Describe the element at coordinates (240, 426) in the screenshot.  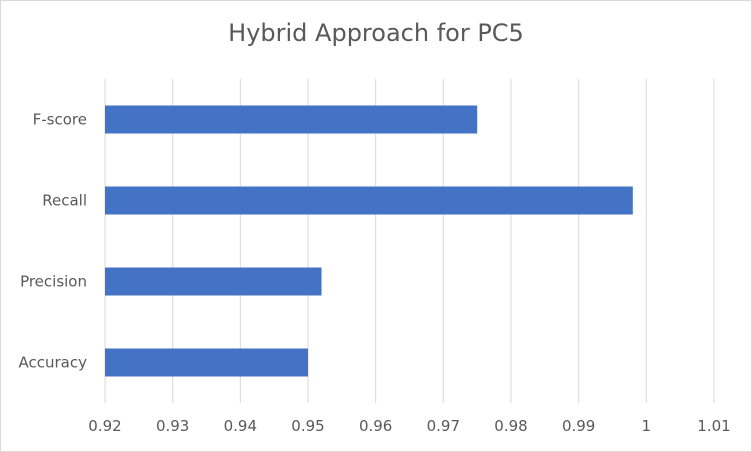
I see `x-tick-label: 0.94` at that location.